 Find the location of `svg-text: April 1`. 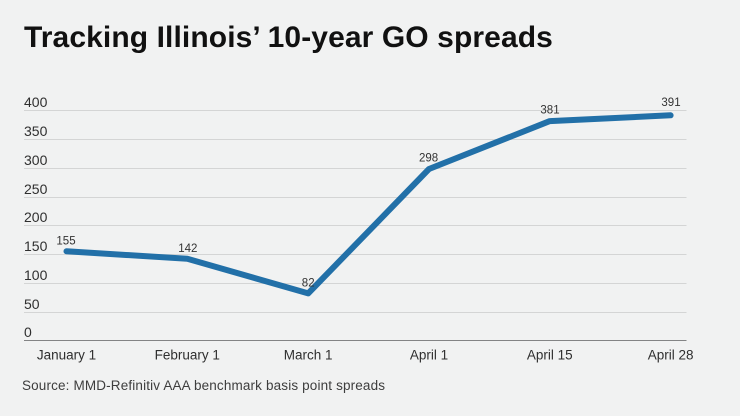

svg-text: April 1 is located at coordinates (429, 355).